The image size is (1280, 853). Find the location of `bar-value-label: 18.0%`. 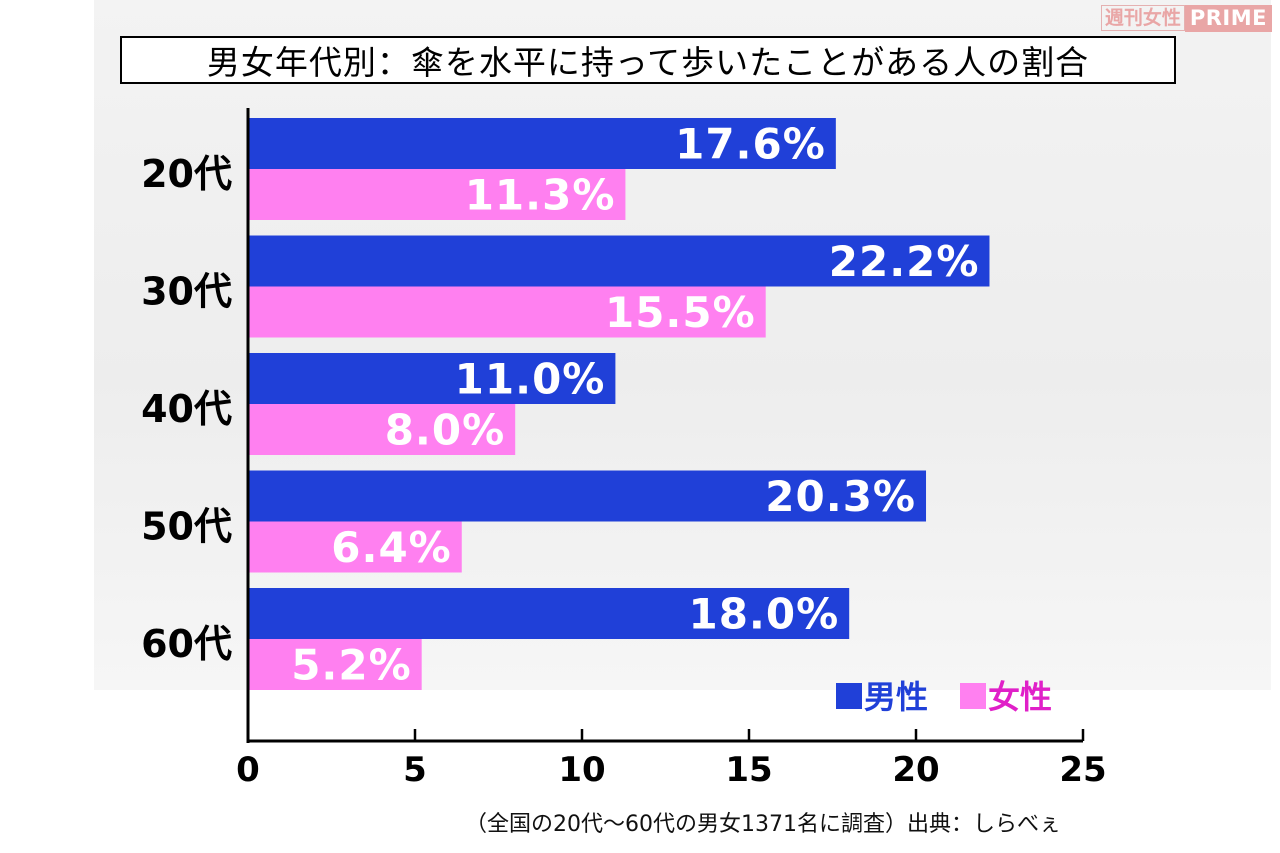

bar-value-label: 18.0% is located at coordinates (763, 614).